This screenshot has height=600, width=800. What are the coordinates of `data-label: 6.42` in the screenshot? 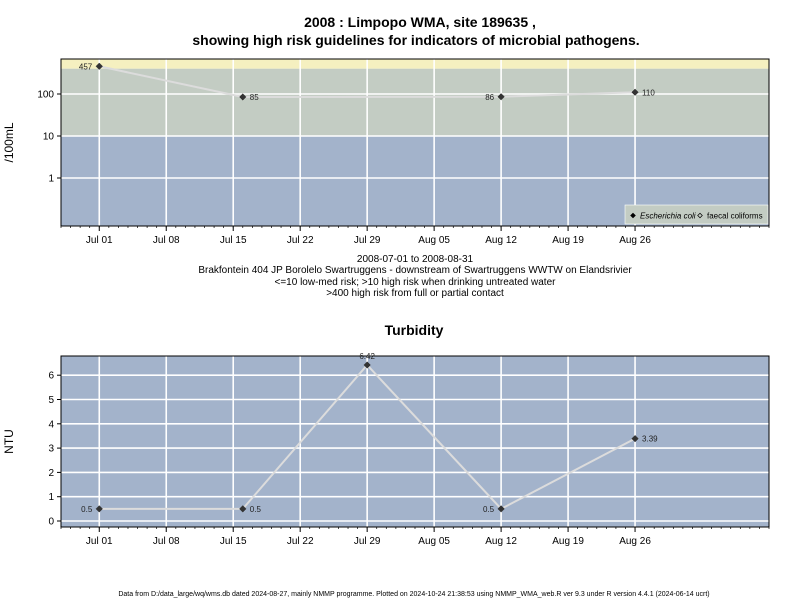 It's located at (367, 356).